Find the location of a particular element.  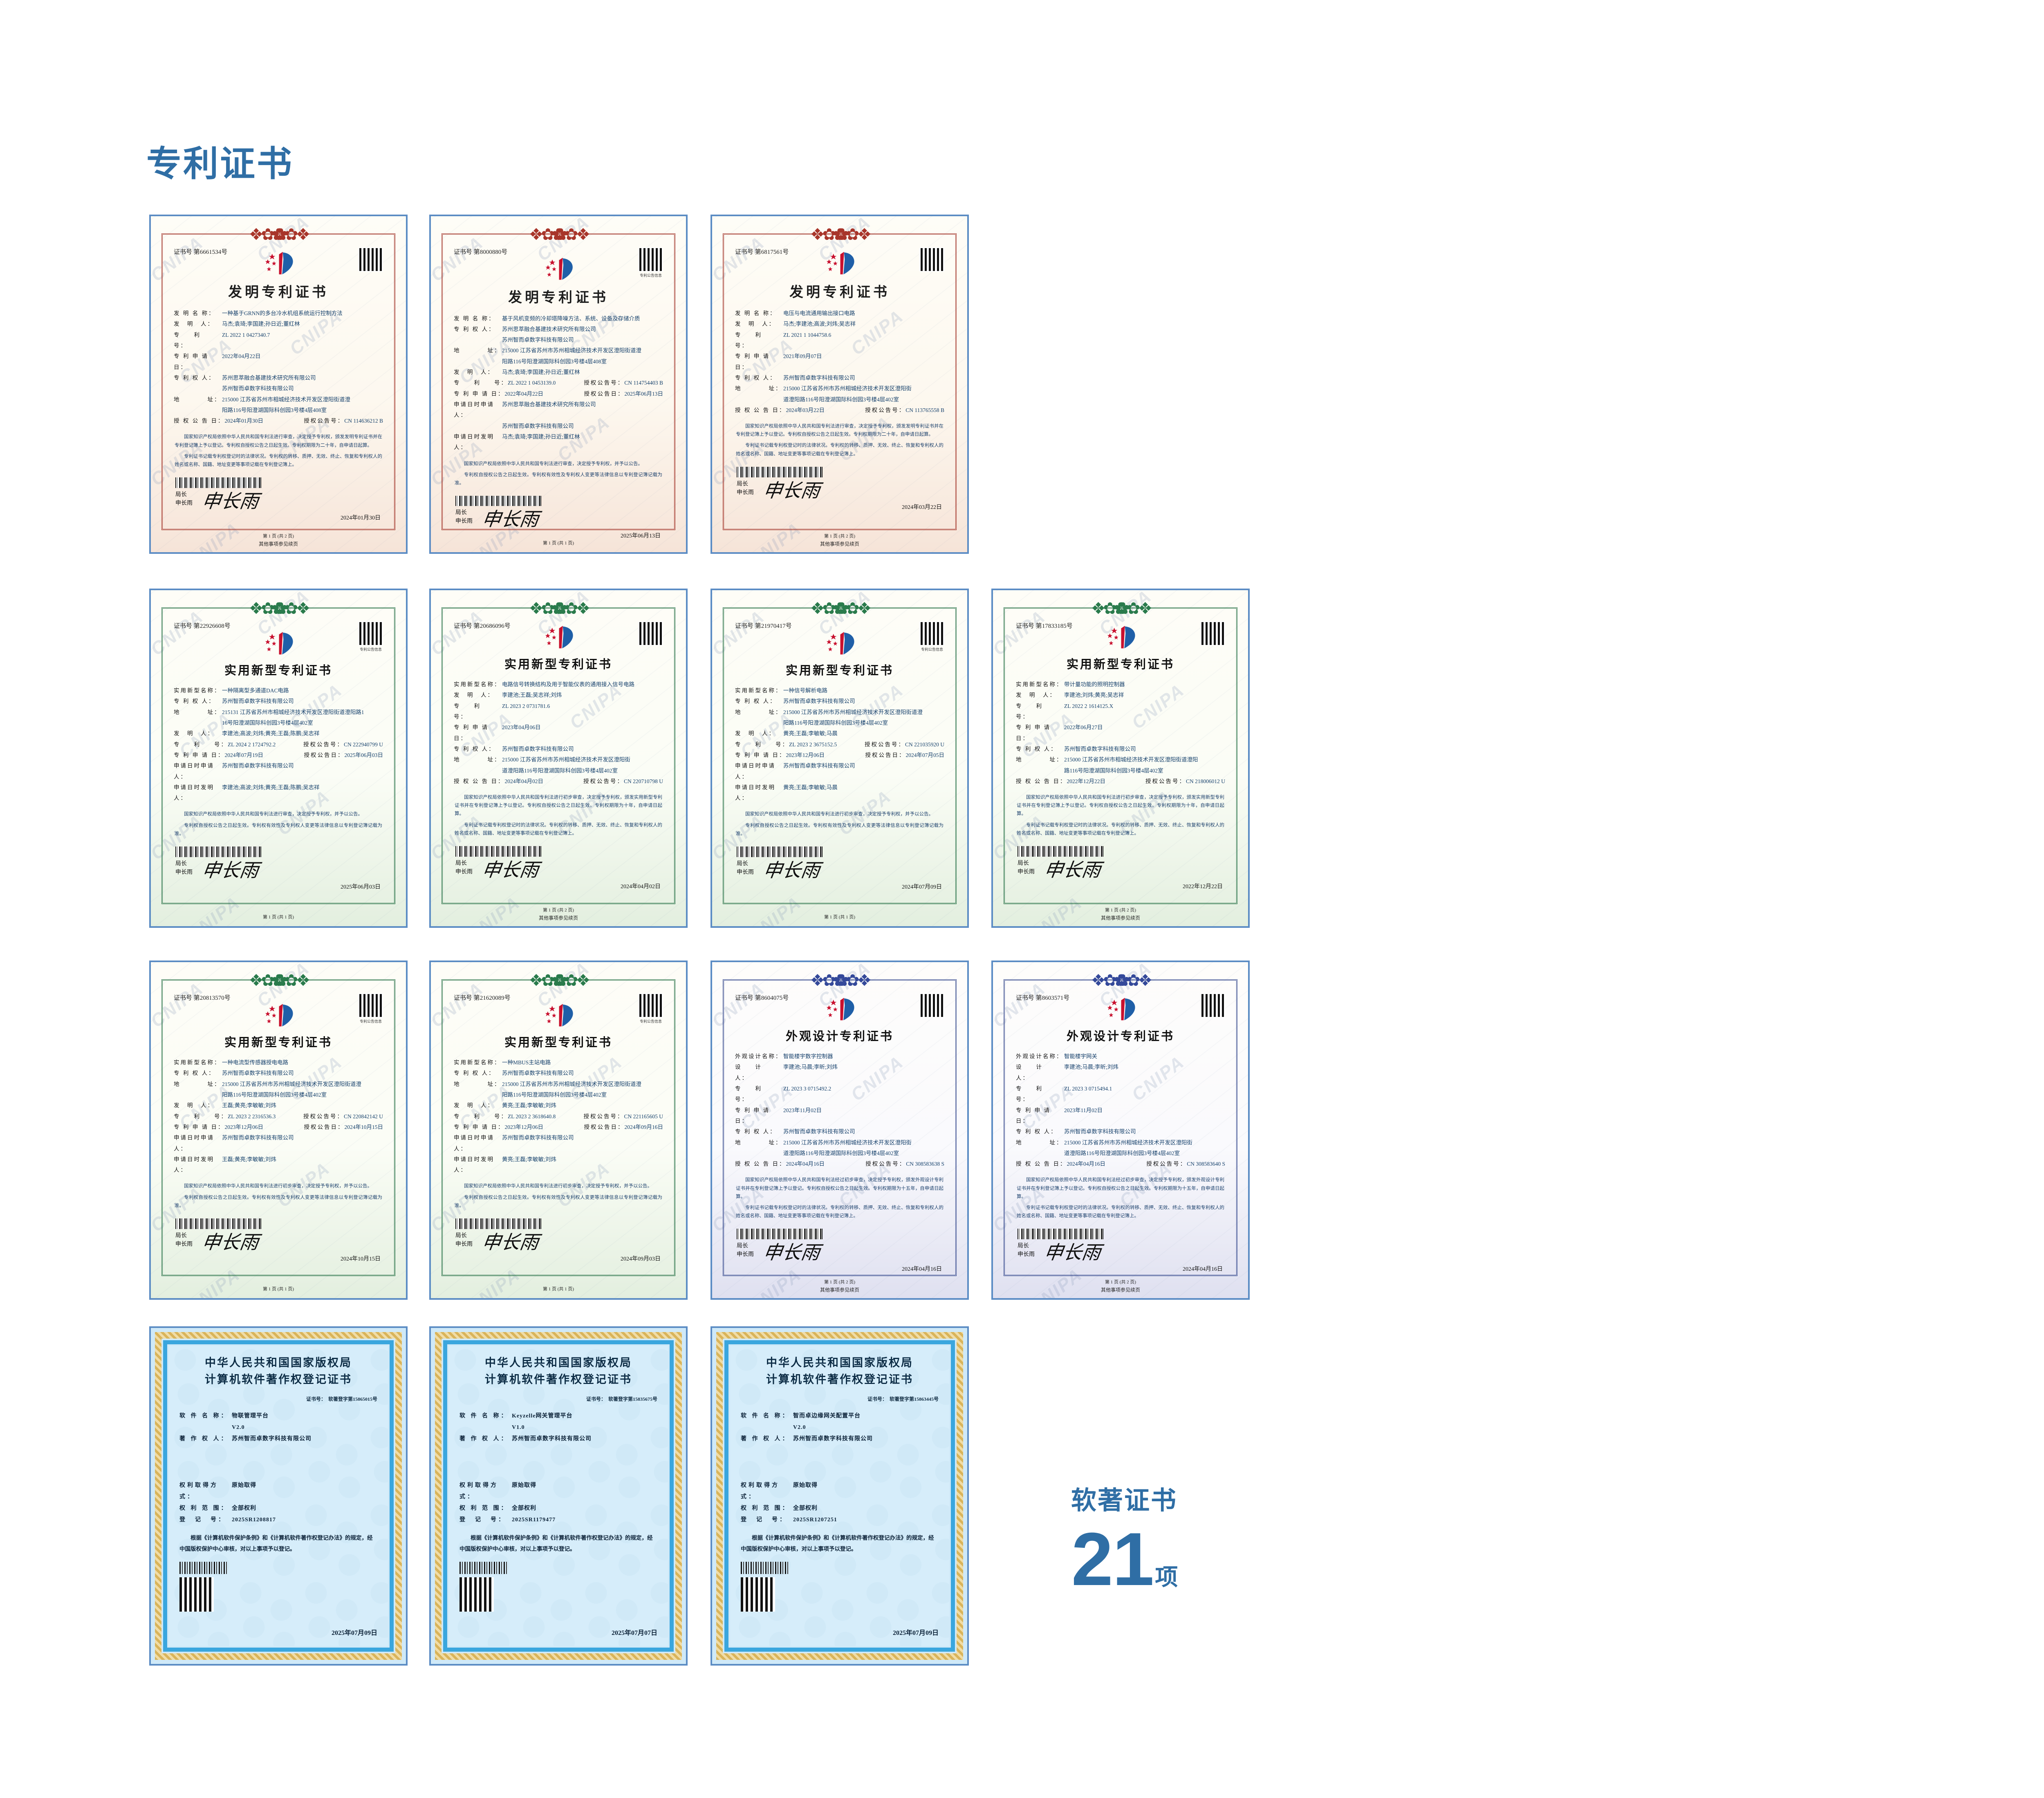

cert-field-label: 外观设计名称： is located at coordinates (1039, 1056).